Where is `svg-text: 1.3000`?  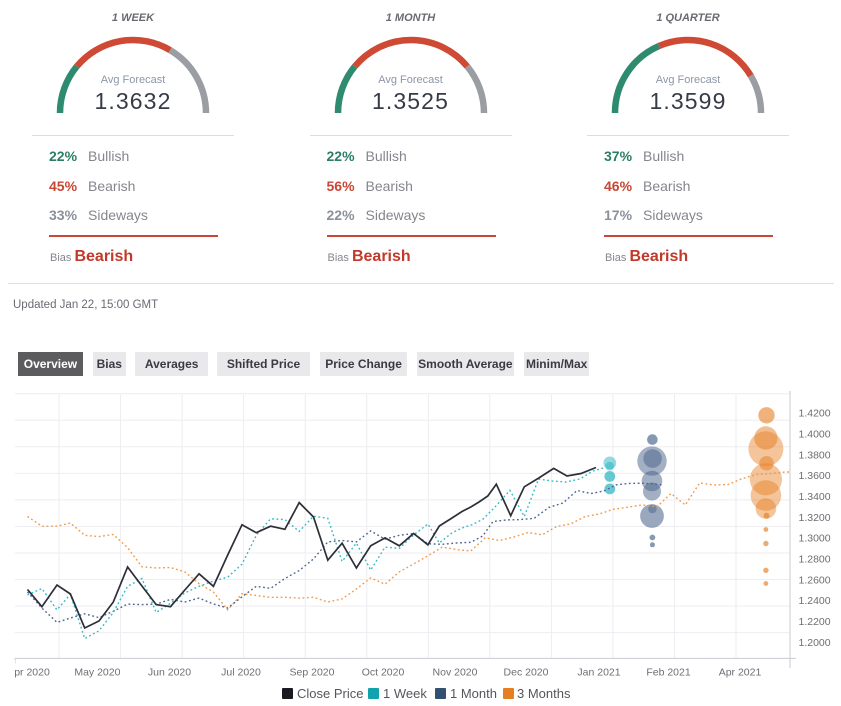
svg-text: 1.3000 is located at coordinates (815, 539).